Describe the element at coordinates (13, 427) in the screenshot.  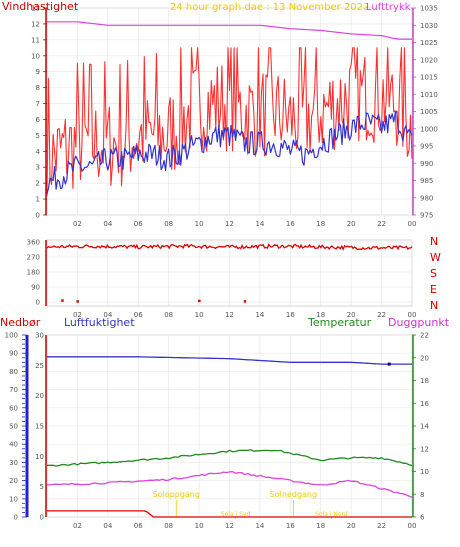
I see `y-outer-tick-label: 50` at that location.